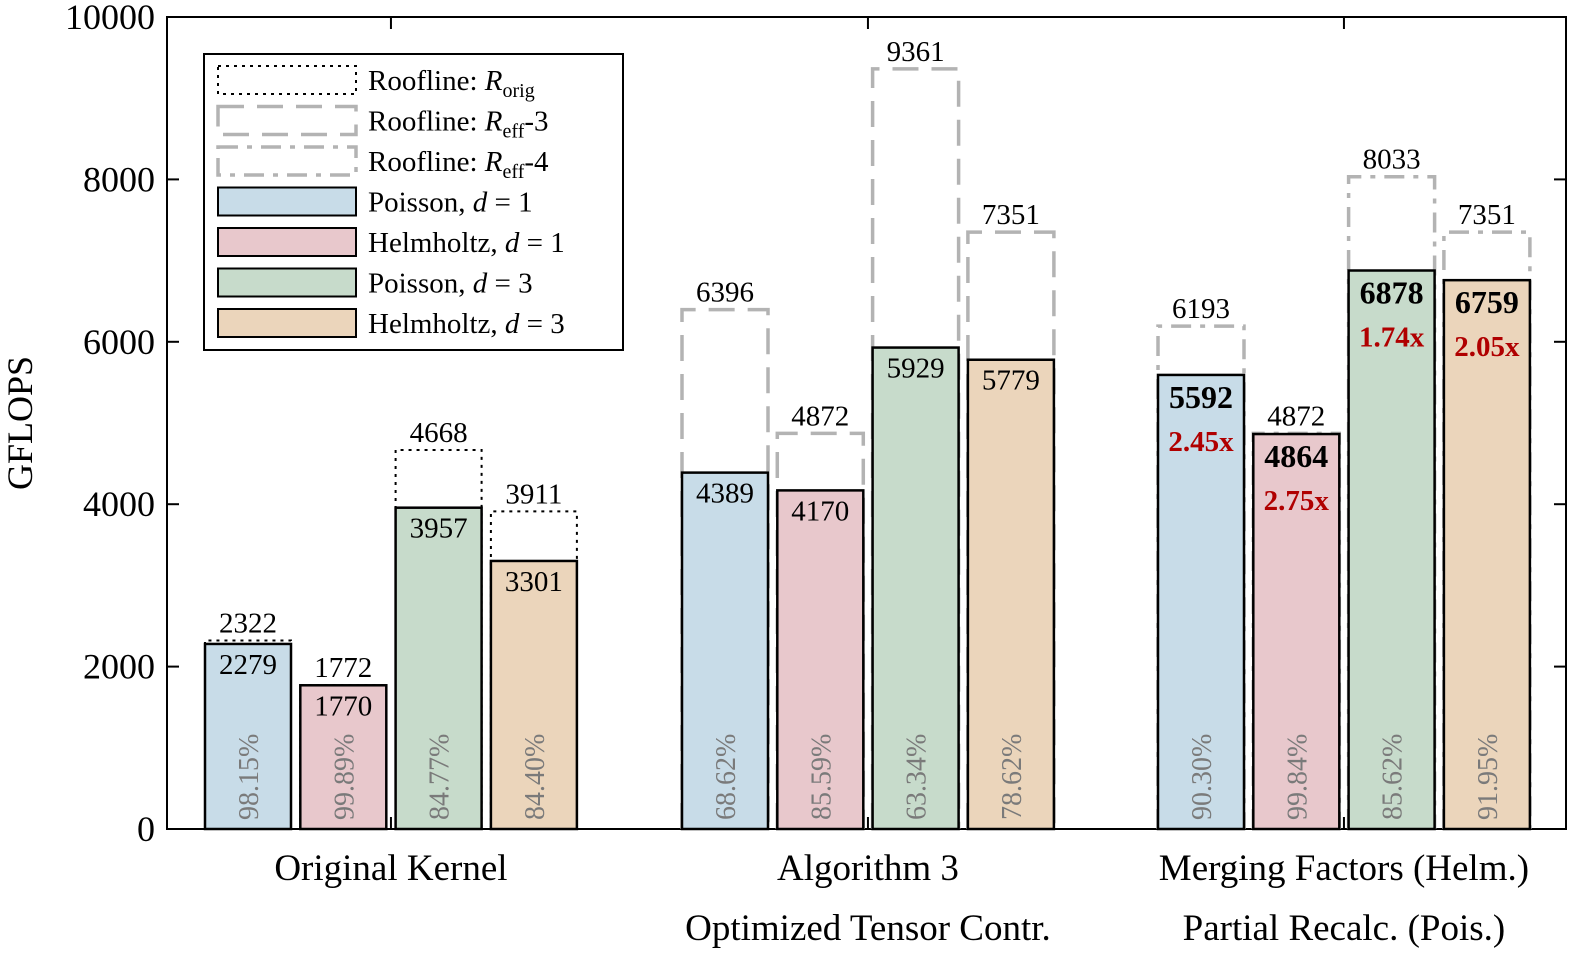  Describe the element at coordinates (119, 342) in the screenshot. I see `y-tick-label: 6000` at that location.